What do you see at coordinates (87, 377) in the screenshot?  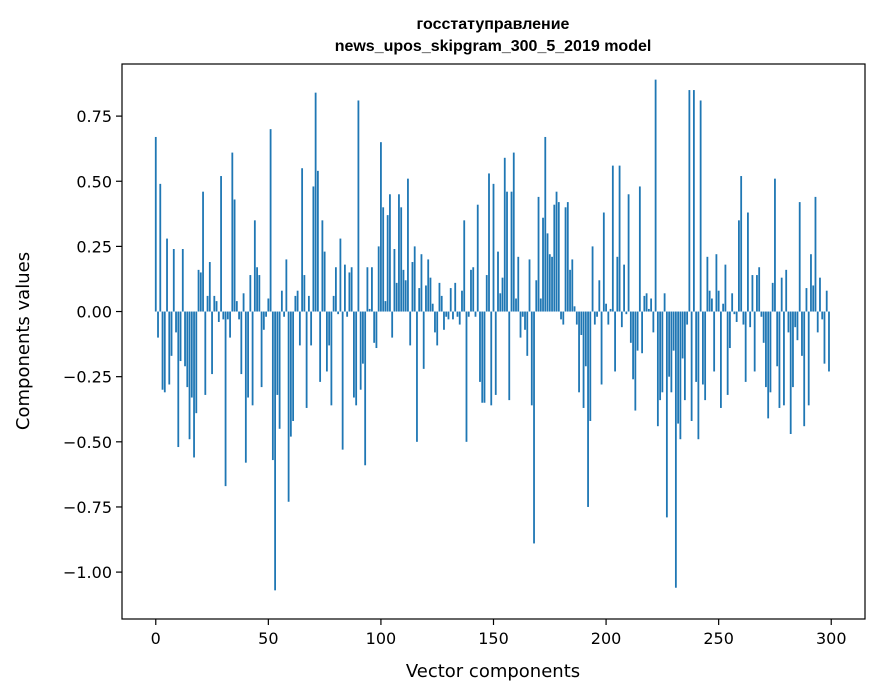 I see `y-tick-label: −0.25` at bounding box center [87, 377].